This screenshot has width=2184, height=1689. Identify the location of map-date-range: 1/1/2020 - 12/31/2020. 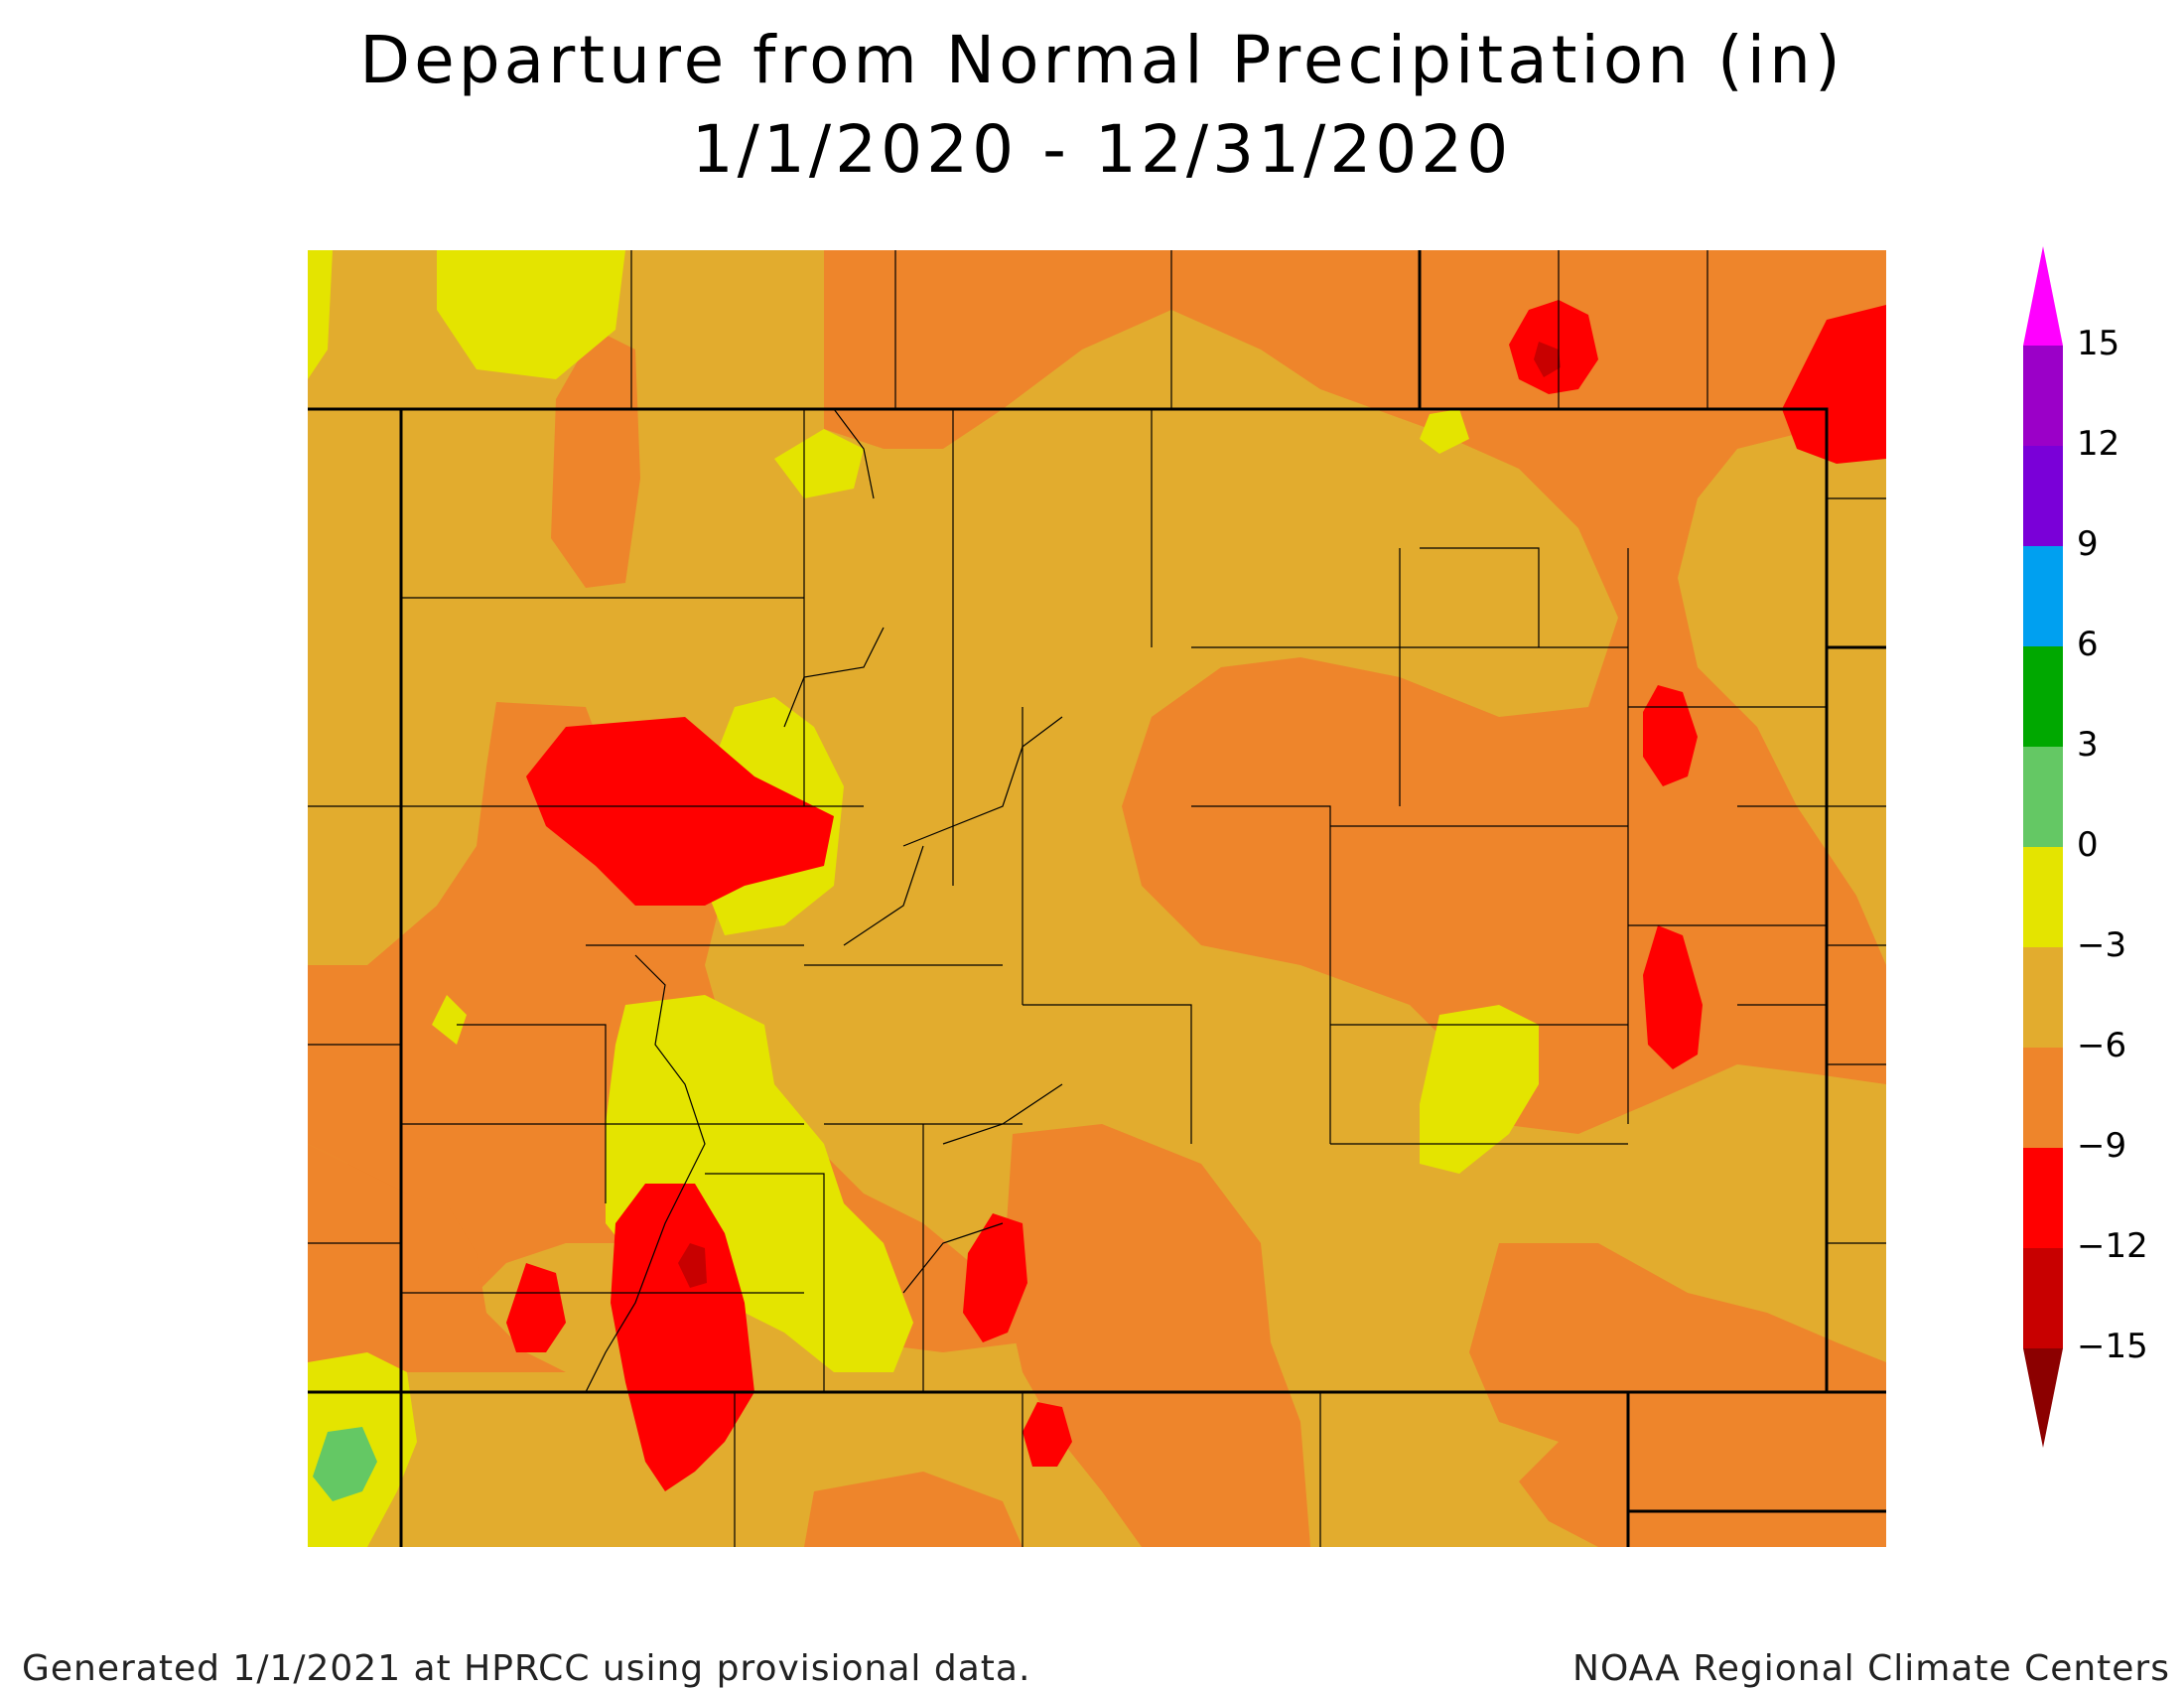
(1102, 150).